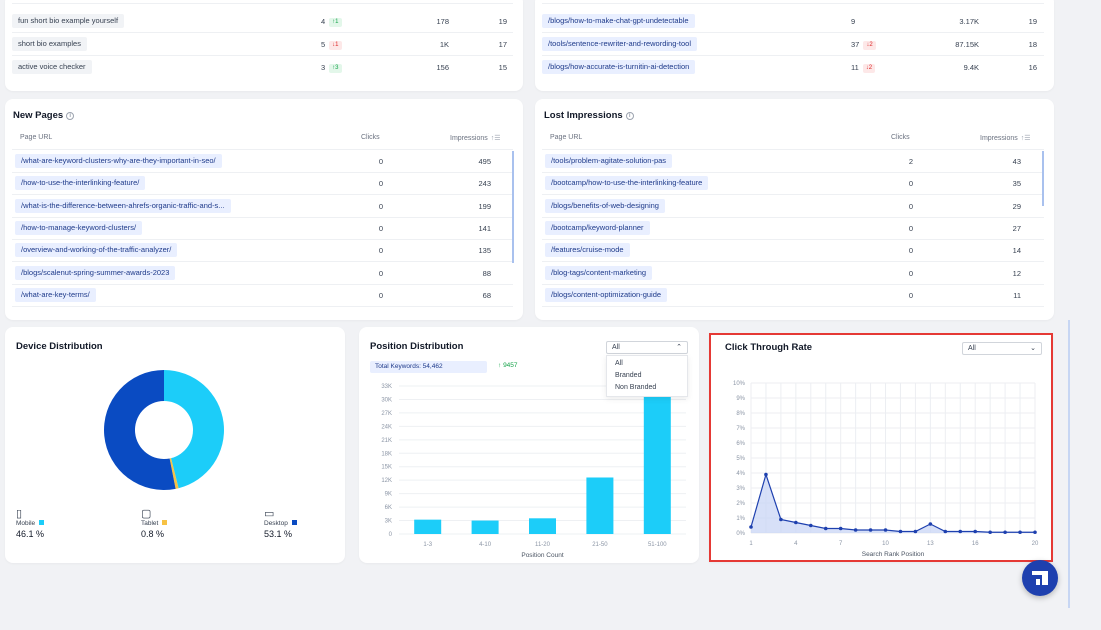  What do you see at coordinates (194, 429) in the screenshot?
I see `pie-slice-mobile` at bounding box center [194, 429].